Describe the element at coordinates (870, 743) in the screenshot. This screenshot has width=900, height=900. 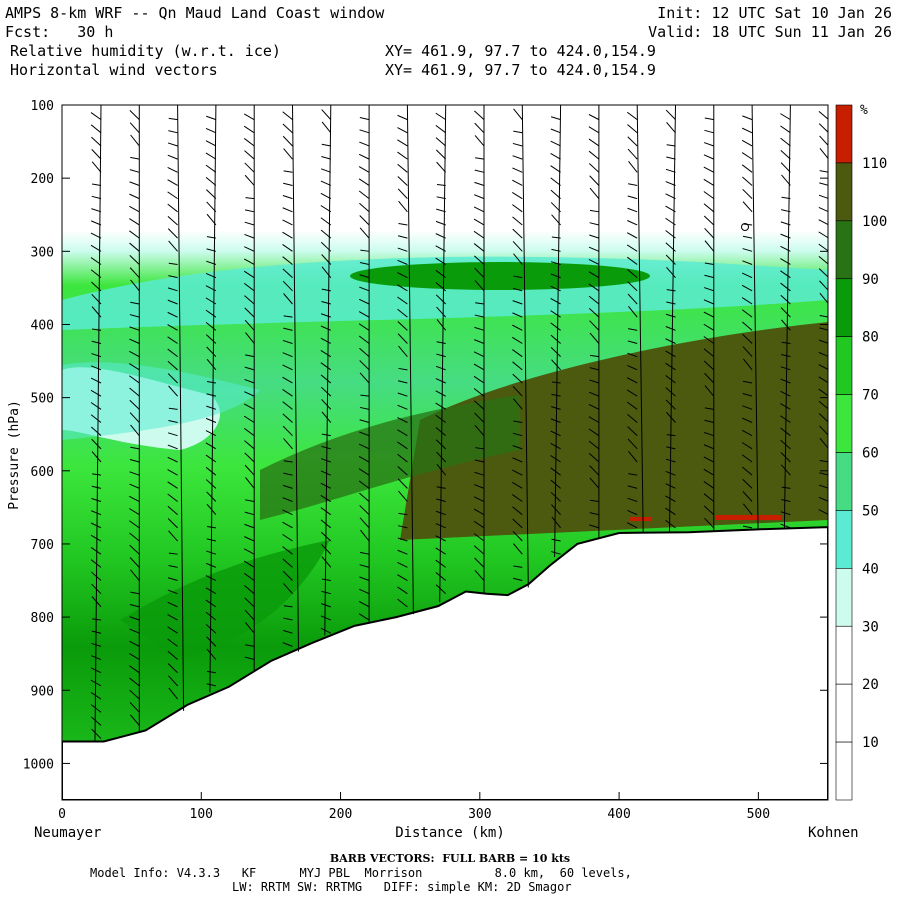
I see `colorbar-label: 10` at that location.